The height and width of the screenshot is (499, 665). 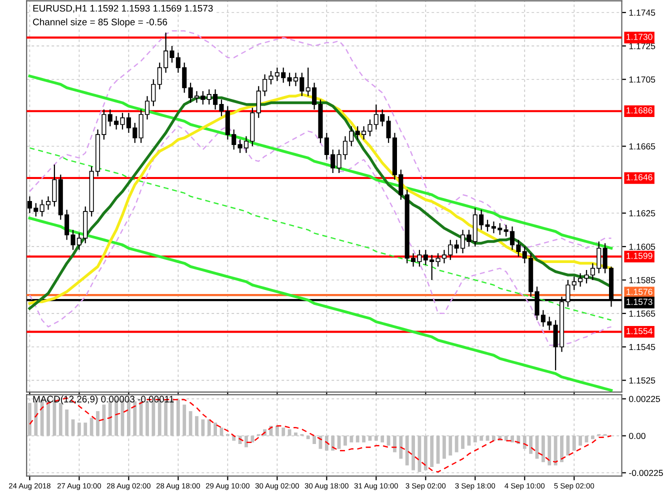 What do you see at coordinates (644, 399) in the screenshot?
I see `y-tick-label: 0.00225` at bounding box center [644, 399].